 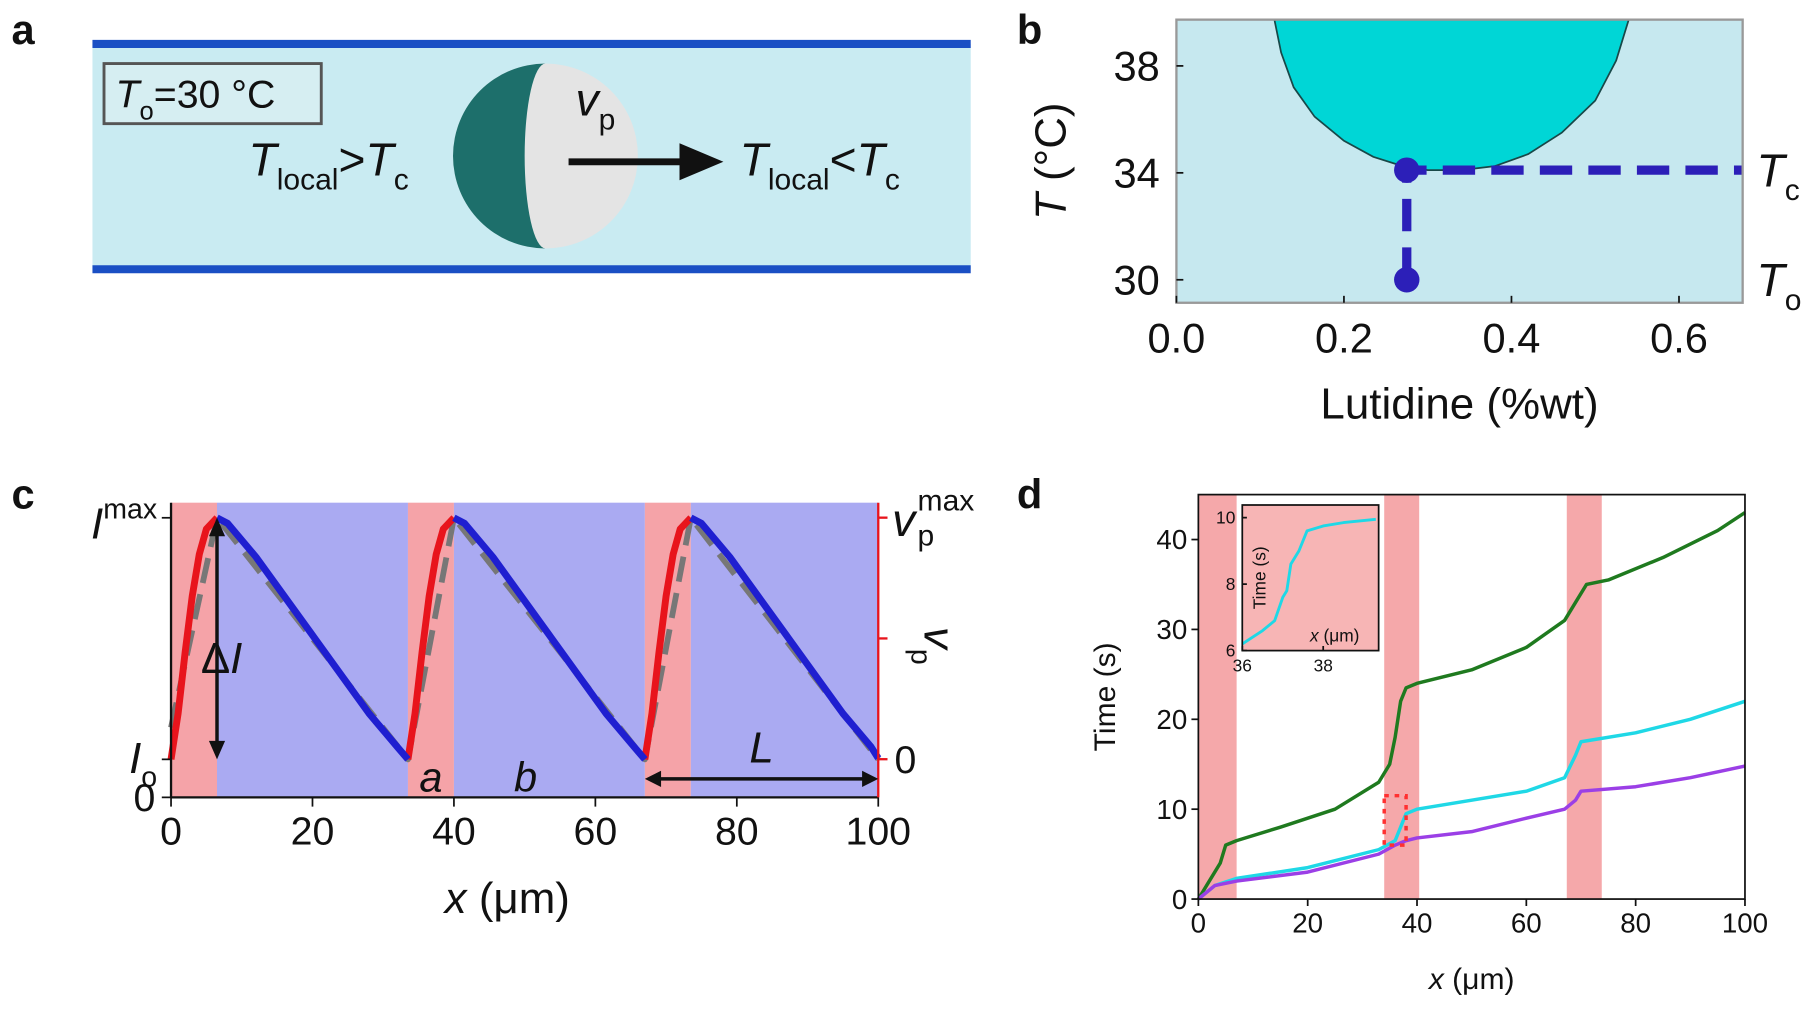 What do you see at coordinates (1793, 300) in the screenshot?
I see `marker-label-part: o` at bounding box center [1793, 300].